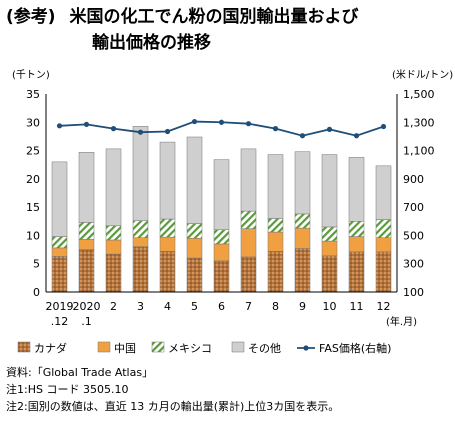  Describe the element at coordinates (413, 292) in the screenshot. I see `y2-tick-label: 100` at that location.